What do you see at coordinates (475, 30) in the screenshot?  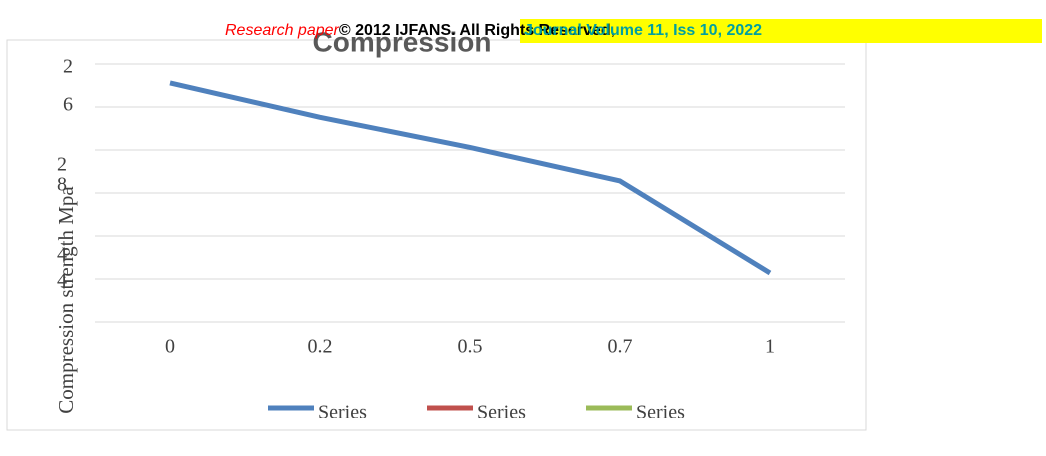 I see `header-middle: © 2012 IJFANS. All Rights Reserved` at bounding box center [475, 30].